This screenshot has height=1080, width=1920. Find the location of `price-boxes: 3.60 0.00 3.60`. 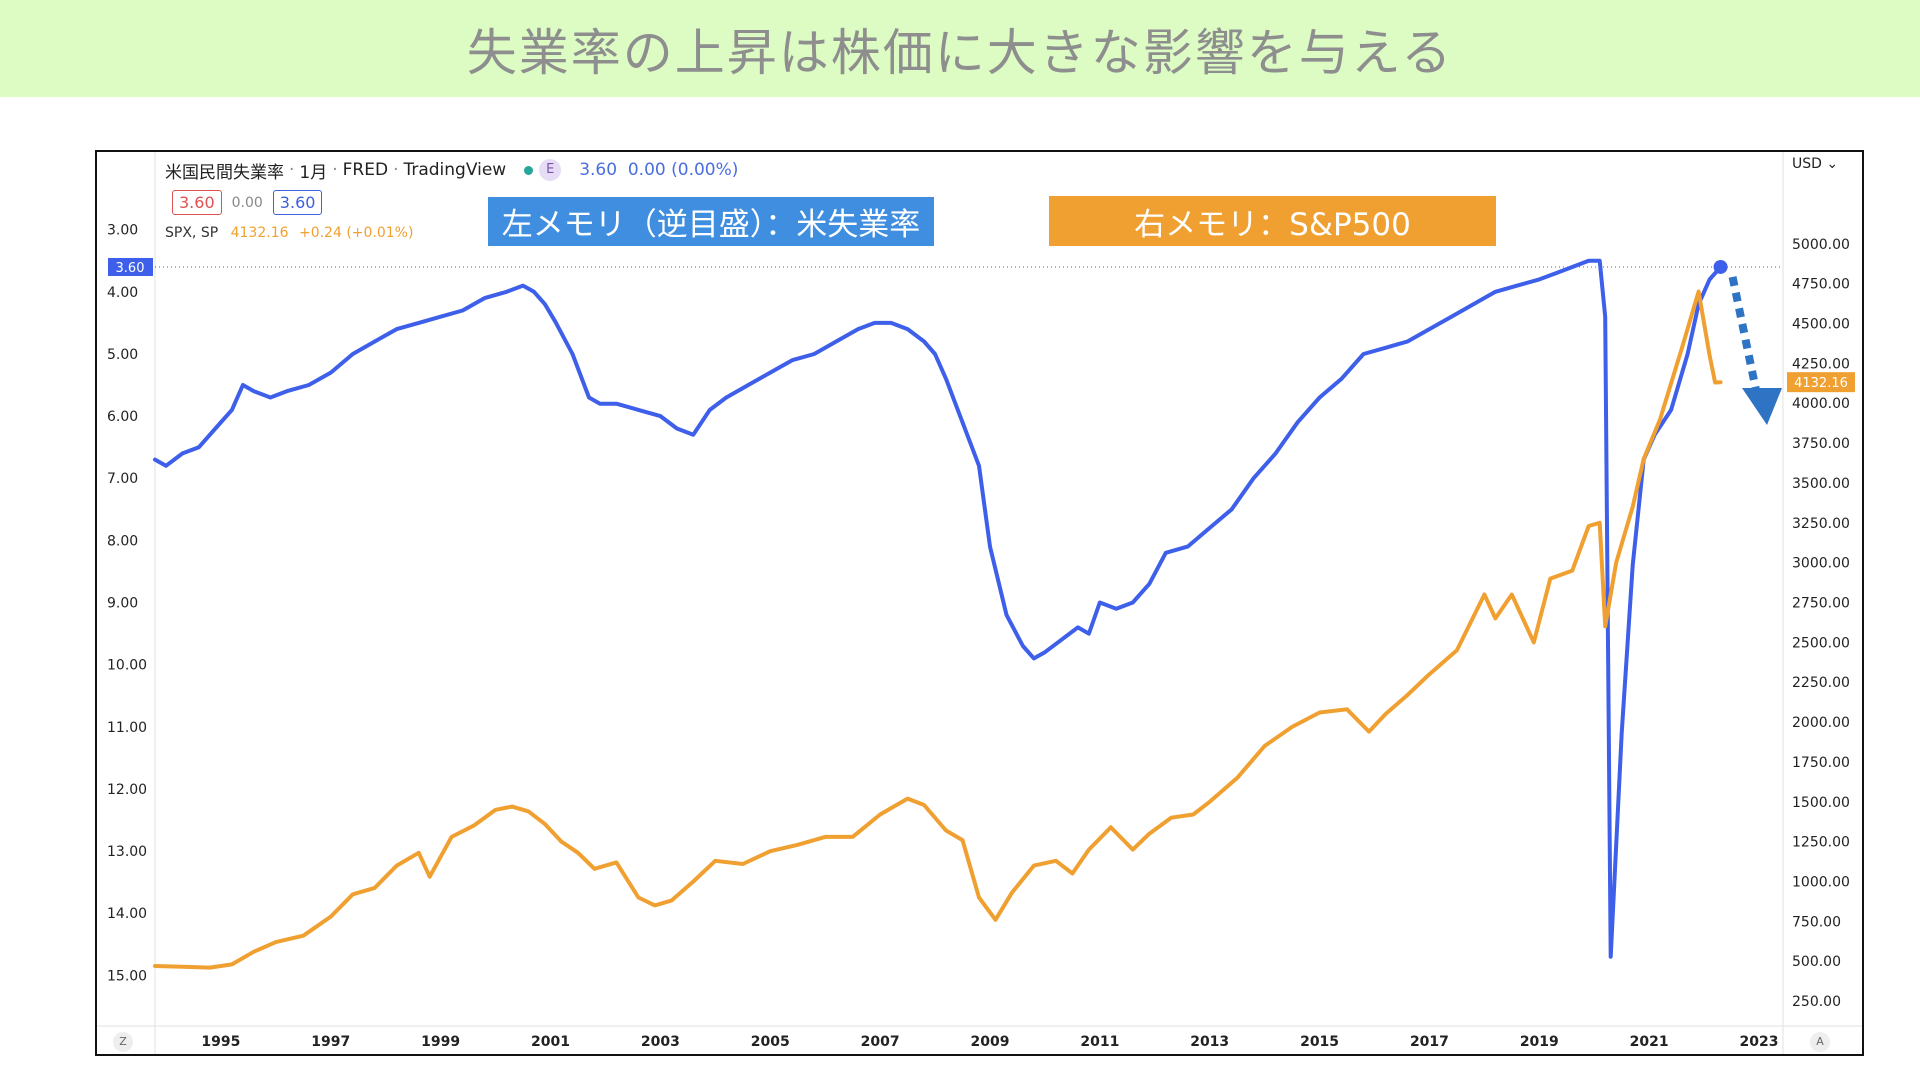

price-boxes: 3.60 0.00 3.60 is located at coordinates (247, 202).